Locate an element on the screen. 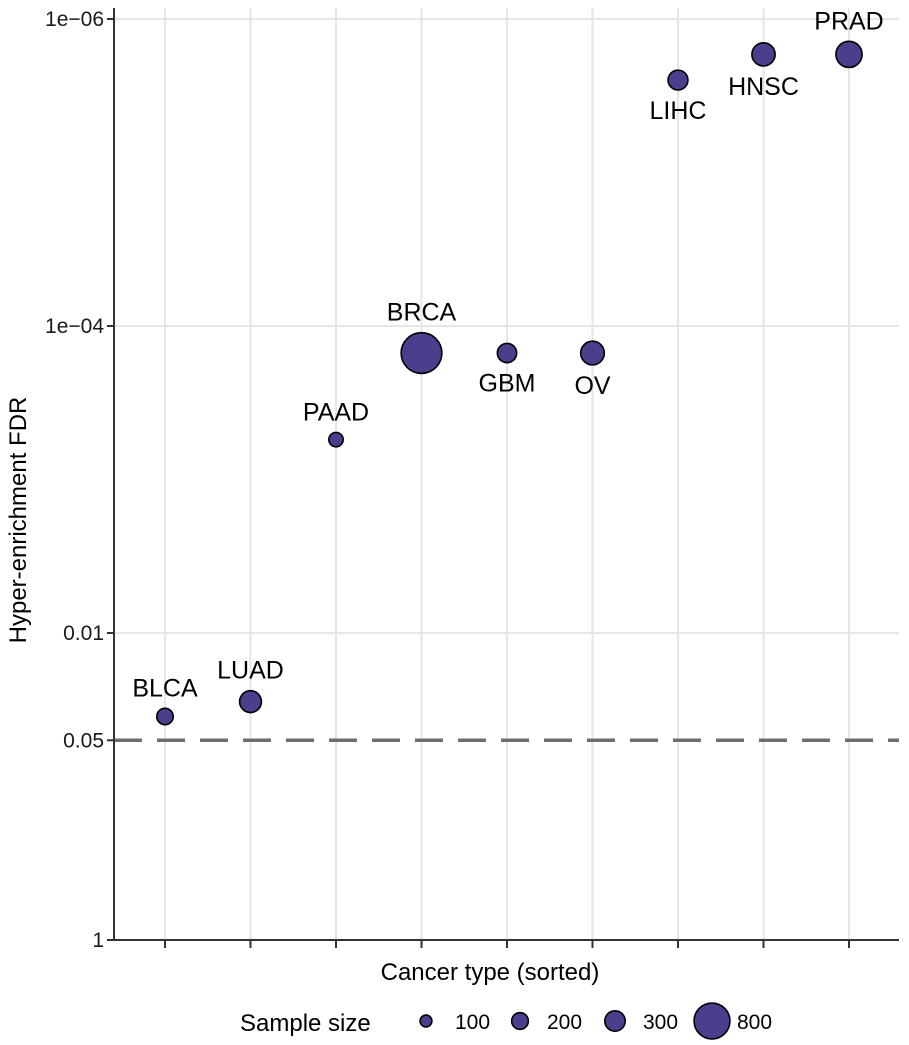  point-hnsc is located at coordinates (763, 54).